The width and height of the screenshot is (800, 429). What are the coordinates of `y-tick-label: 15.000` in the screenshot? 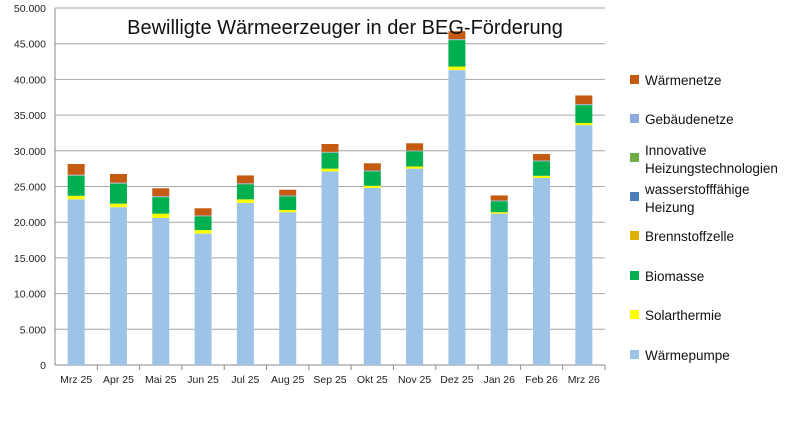 It's located at (30, 259).